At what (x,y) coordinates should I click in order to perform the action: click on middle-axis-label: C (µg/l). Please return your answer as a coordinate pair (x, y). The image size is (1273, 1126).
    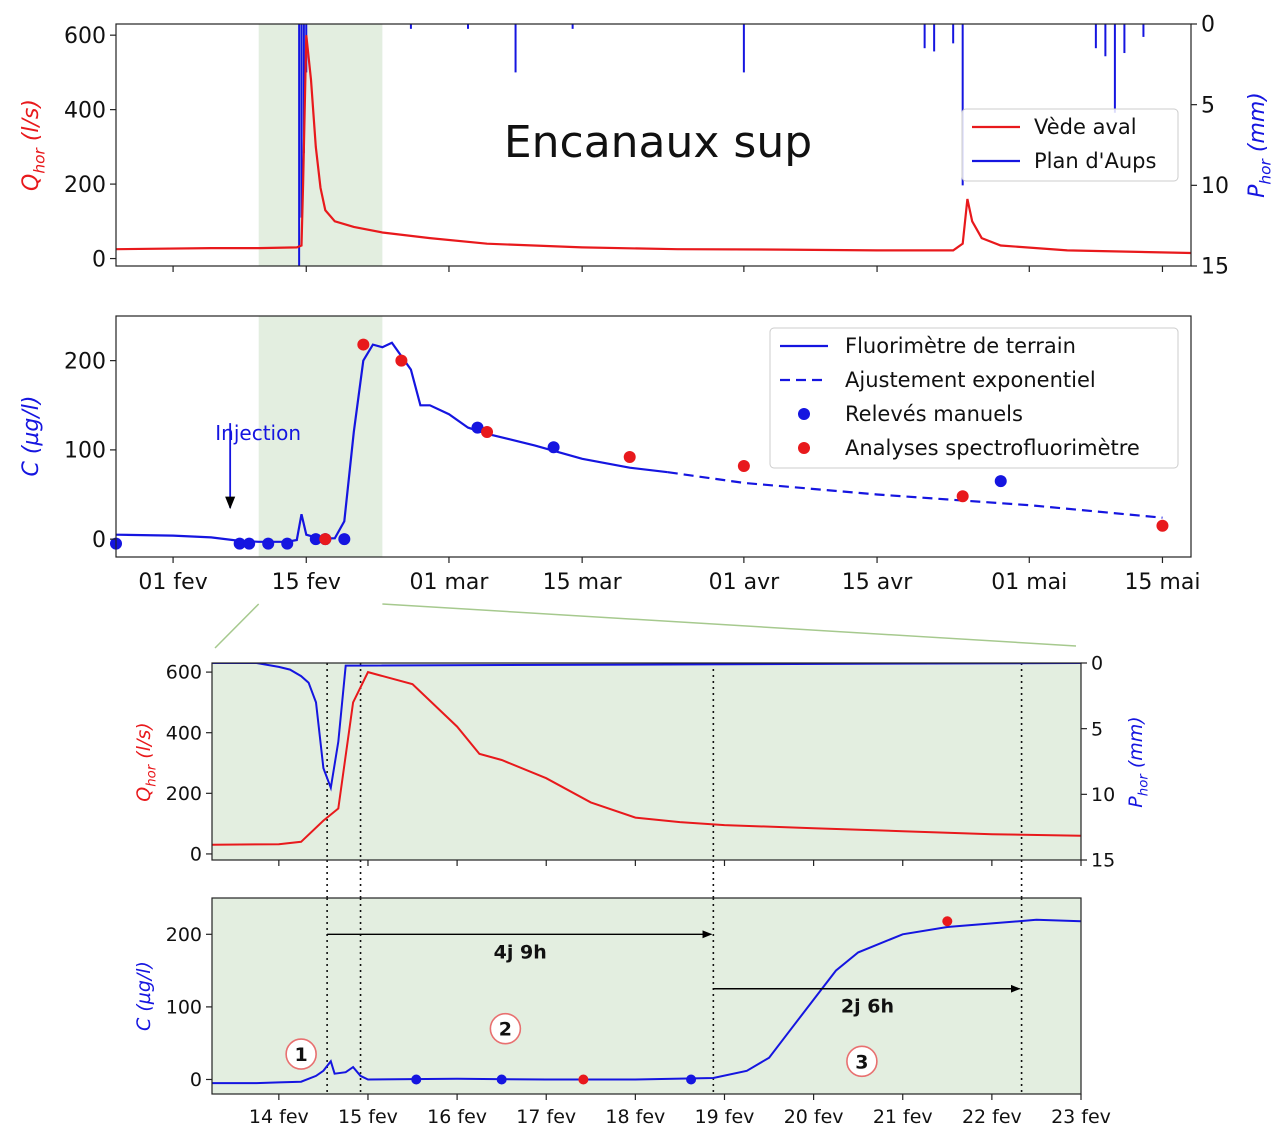
    Looking at the image, I should click on (31, 435).